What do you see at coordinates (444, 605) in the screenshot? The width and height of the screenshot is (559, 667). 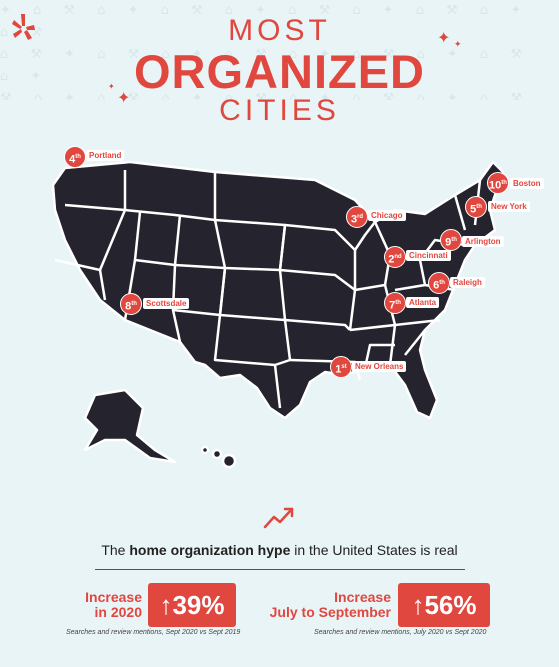 I see `stat-value-badge: ↑56%` at bounding box center [444, 605].